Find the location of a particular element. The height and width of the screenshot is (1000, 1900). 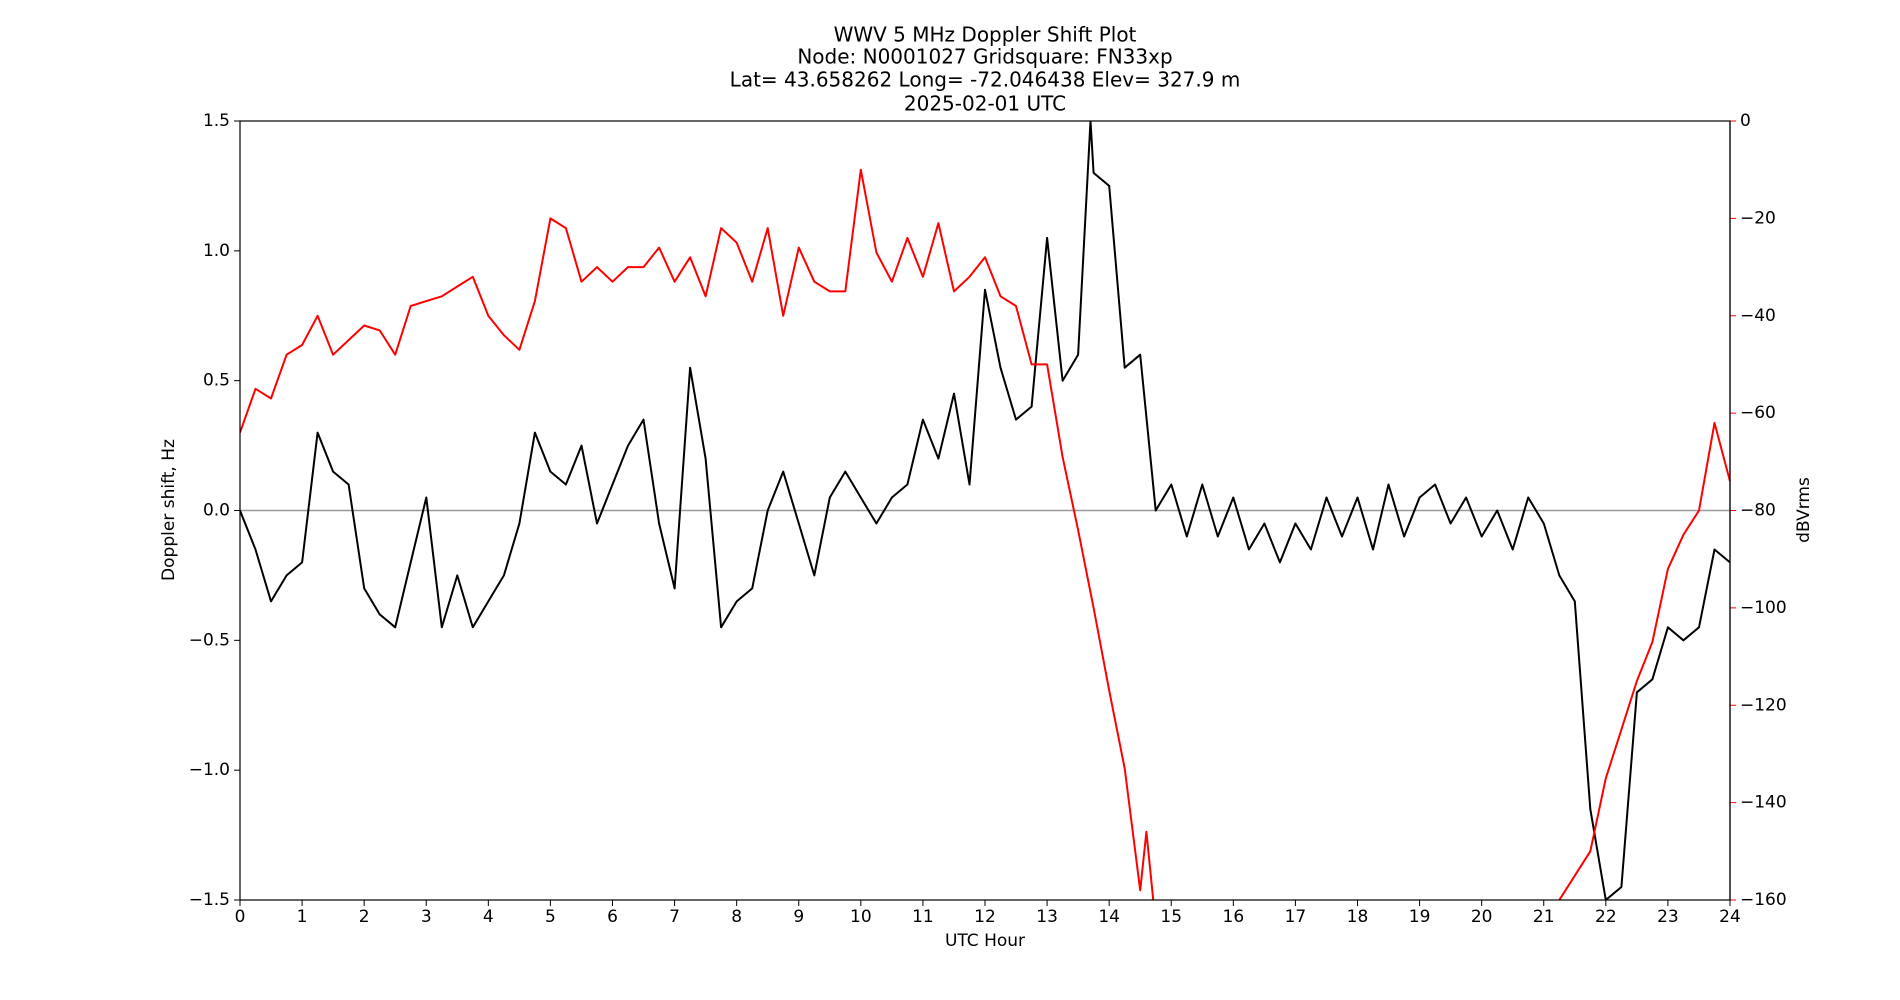

x-tick-label: 15 is located at coordinates (1171, 917).